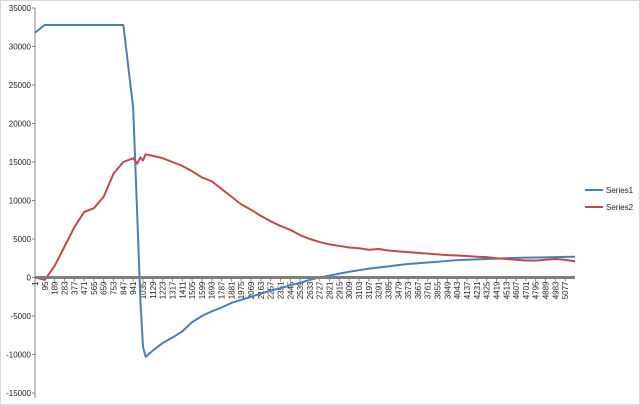 The height and width of the screenshot is (405, 640). Describe the element at coordinates (487, 290) in the screenshot. I see `x-tick-label: 4325` at that location.